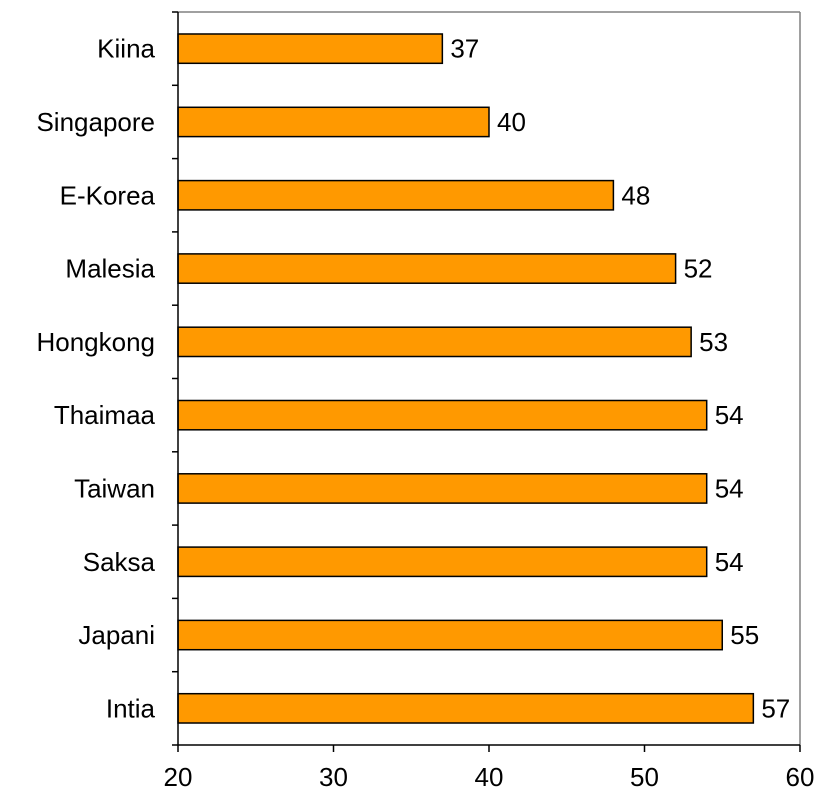  I want to click on data-label: 53, so click(713, 342).